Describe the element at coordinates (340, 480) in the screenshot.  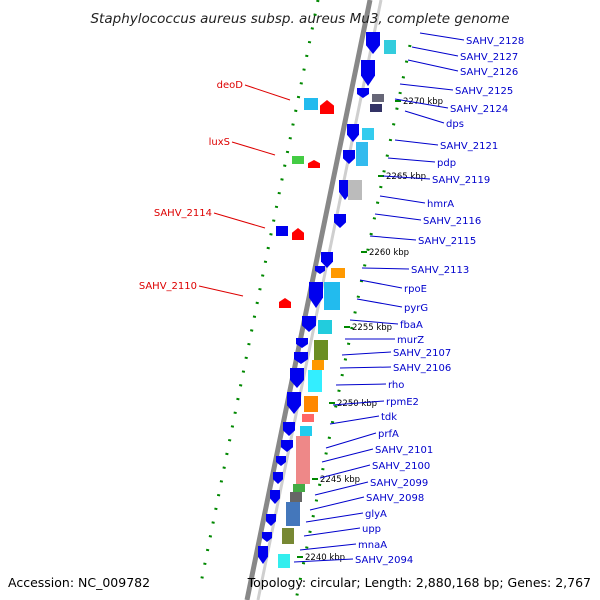
I see `tick-label: 2245 kbp` at that location.